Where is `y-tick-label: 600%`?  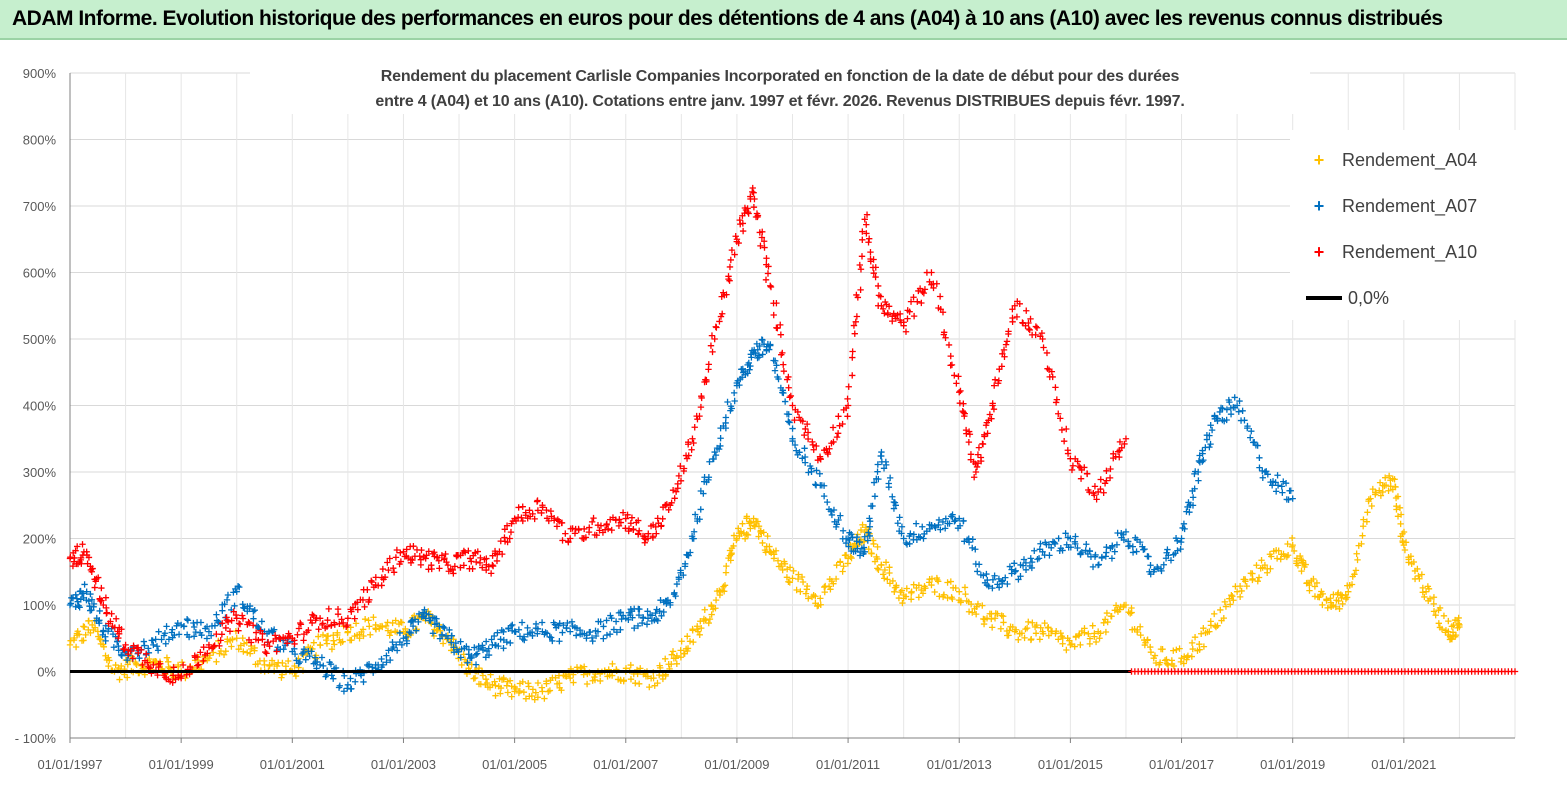 y-tick-label: 600% is located at coordinates (40, 273).